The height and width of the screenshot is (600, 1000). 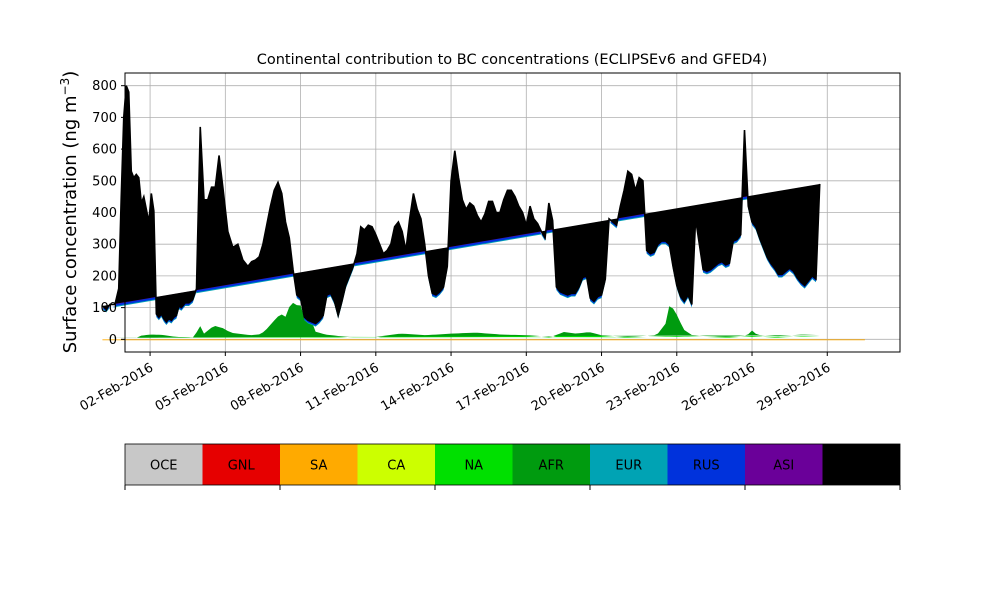 I want to click on legend-swatch-eur, so click(x=629, y=464).